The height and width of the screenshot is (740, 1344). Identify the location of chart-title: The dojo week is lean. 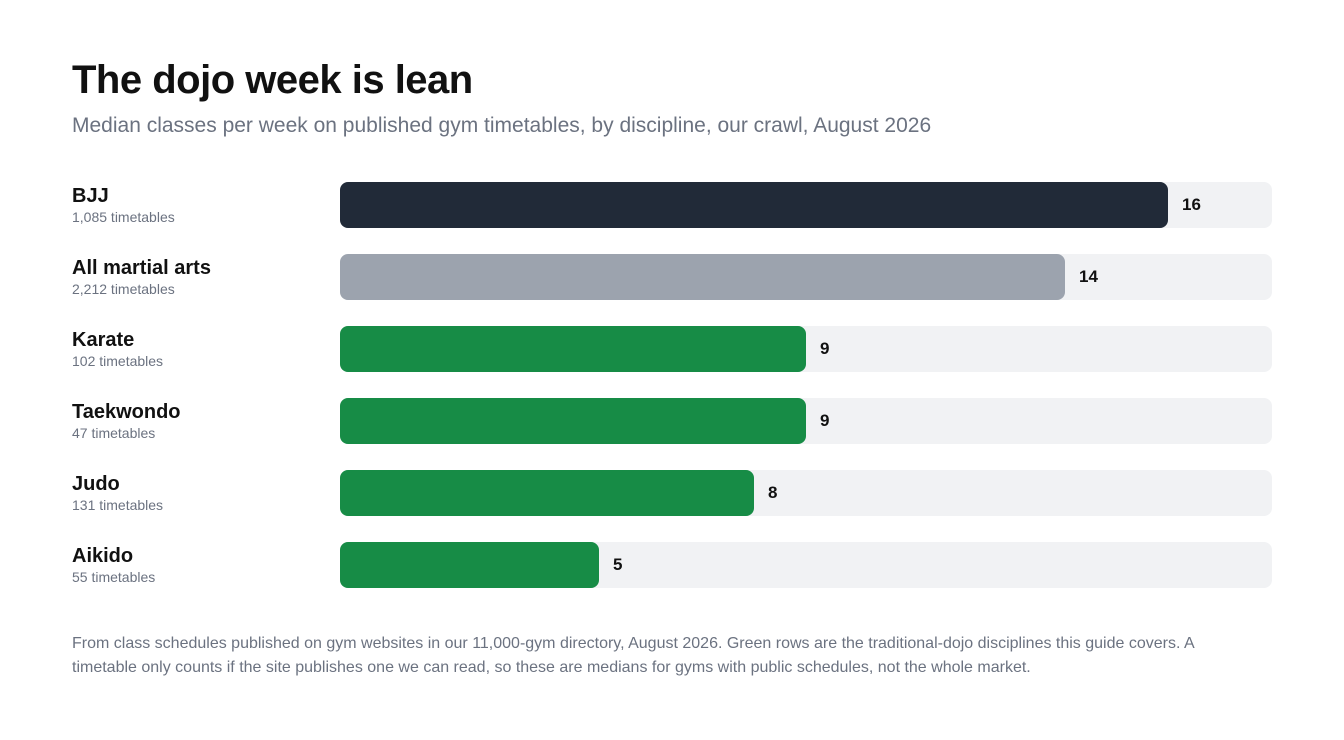
(272, 80).